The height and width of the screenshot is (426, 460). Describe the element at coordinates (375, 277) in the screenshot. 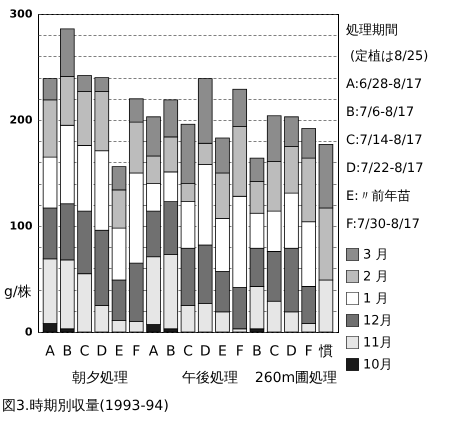

I see `legend-label: 2 月` at that location.